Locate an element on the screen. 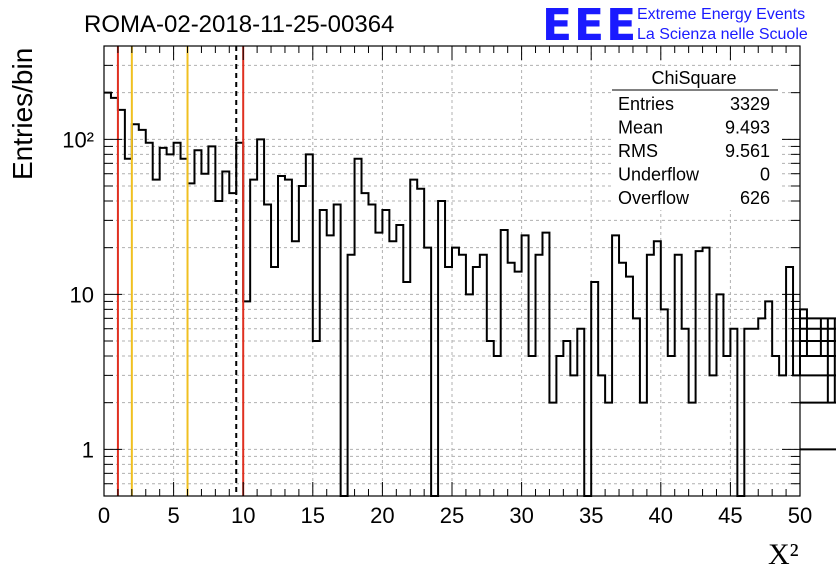 The height and width of the screenshot is (572, 836). y-tick-labels: 1 10 10² is located at coordinates (78, 294).